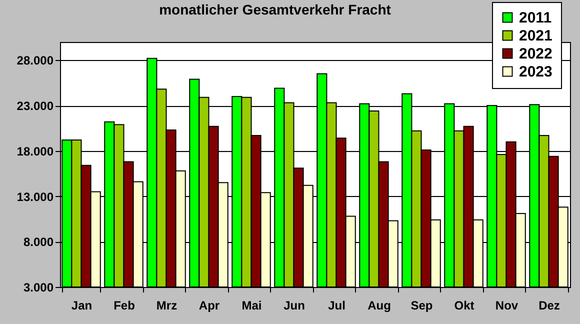  What do you see at coordinates (379, 305) in the screenshot?
I see `x-tick-label: Aug` at bounding box center [379, 305].